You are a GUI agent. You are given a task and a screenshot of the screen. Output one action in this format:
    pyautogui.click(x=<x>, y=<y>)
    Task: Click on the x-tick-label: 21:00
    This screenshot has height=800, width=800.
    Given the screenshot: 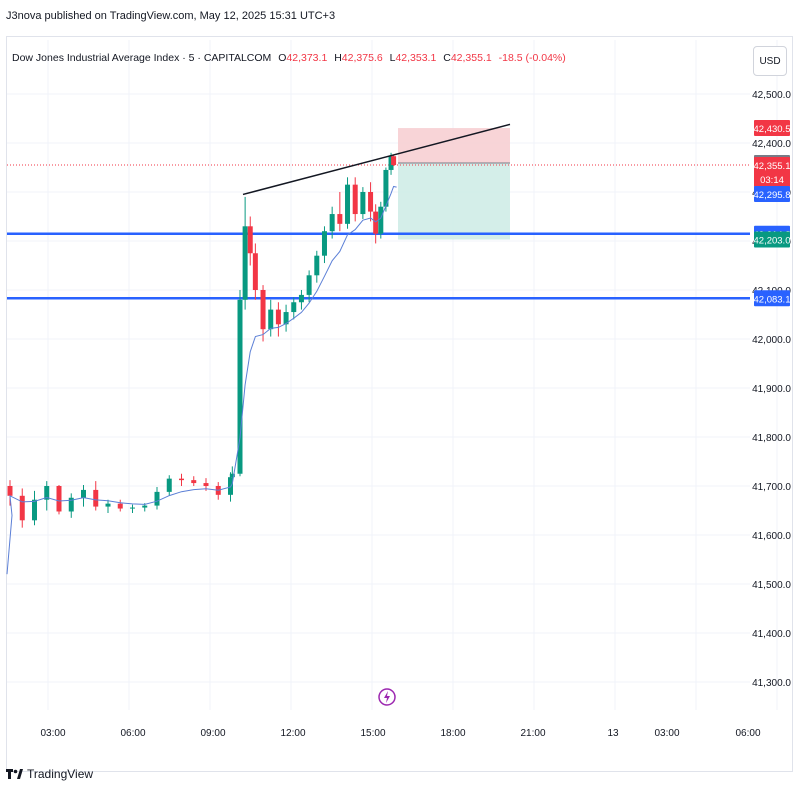 What is the action you would take?
    pyautogui.click(x=532, y=733)
    